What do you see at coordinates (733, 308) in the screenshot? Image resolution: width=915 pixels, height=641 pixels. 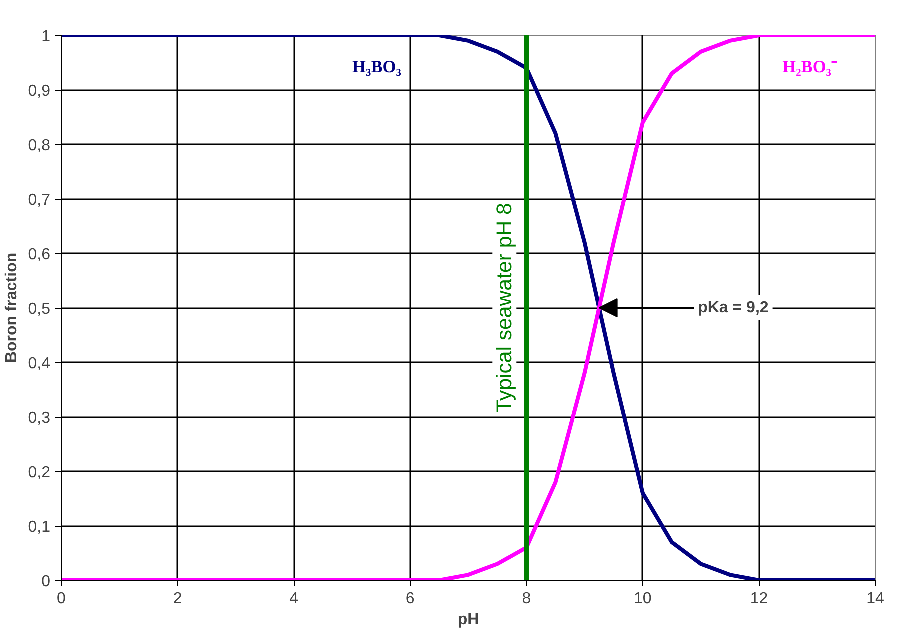 I see `annotation: pKa = 9,2` at bounding box center [733, 308].